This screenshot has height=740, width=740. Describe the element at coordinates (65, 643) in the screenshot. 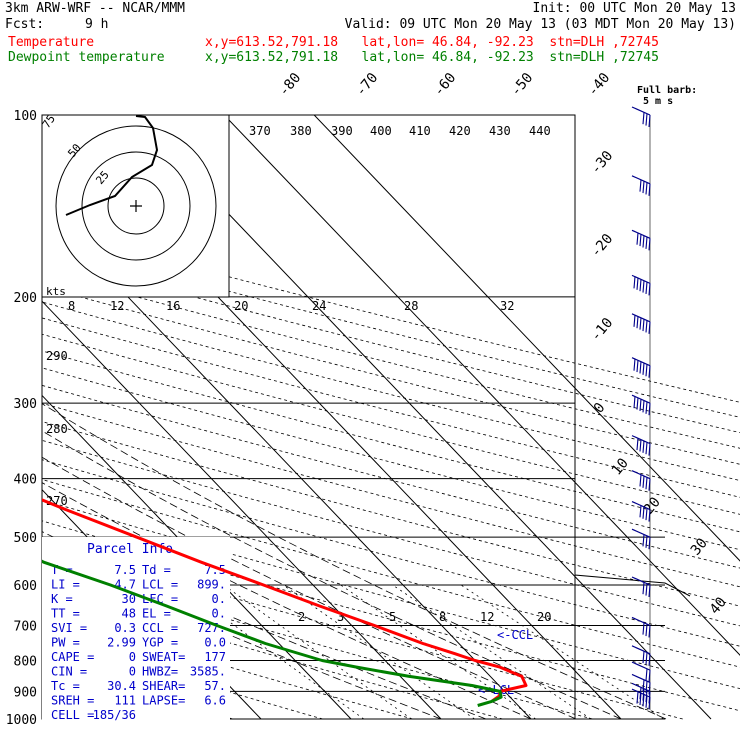

I see `parcel-param-label: PW =` at that location.